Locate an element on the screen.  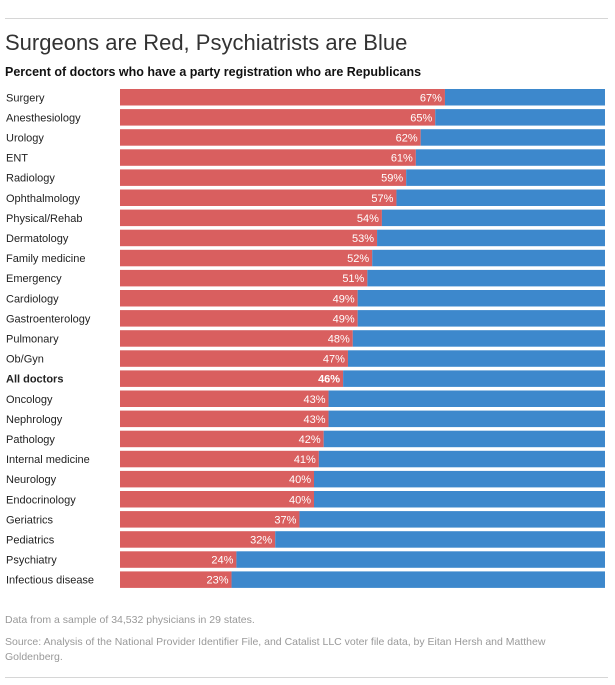
bar-republican-ophthalmology is located at coordinates (258, 197).